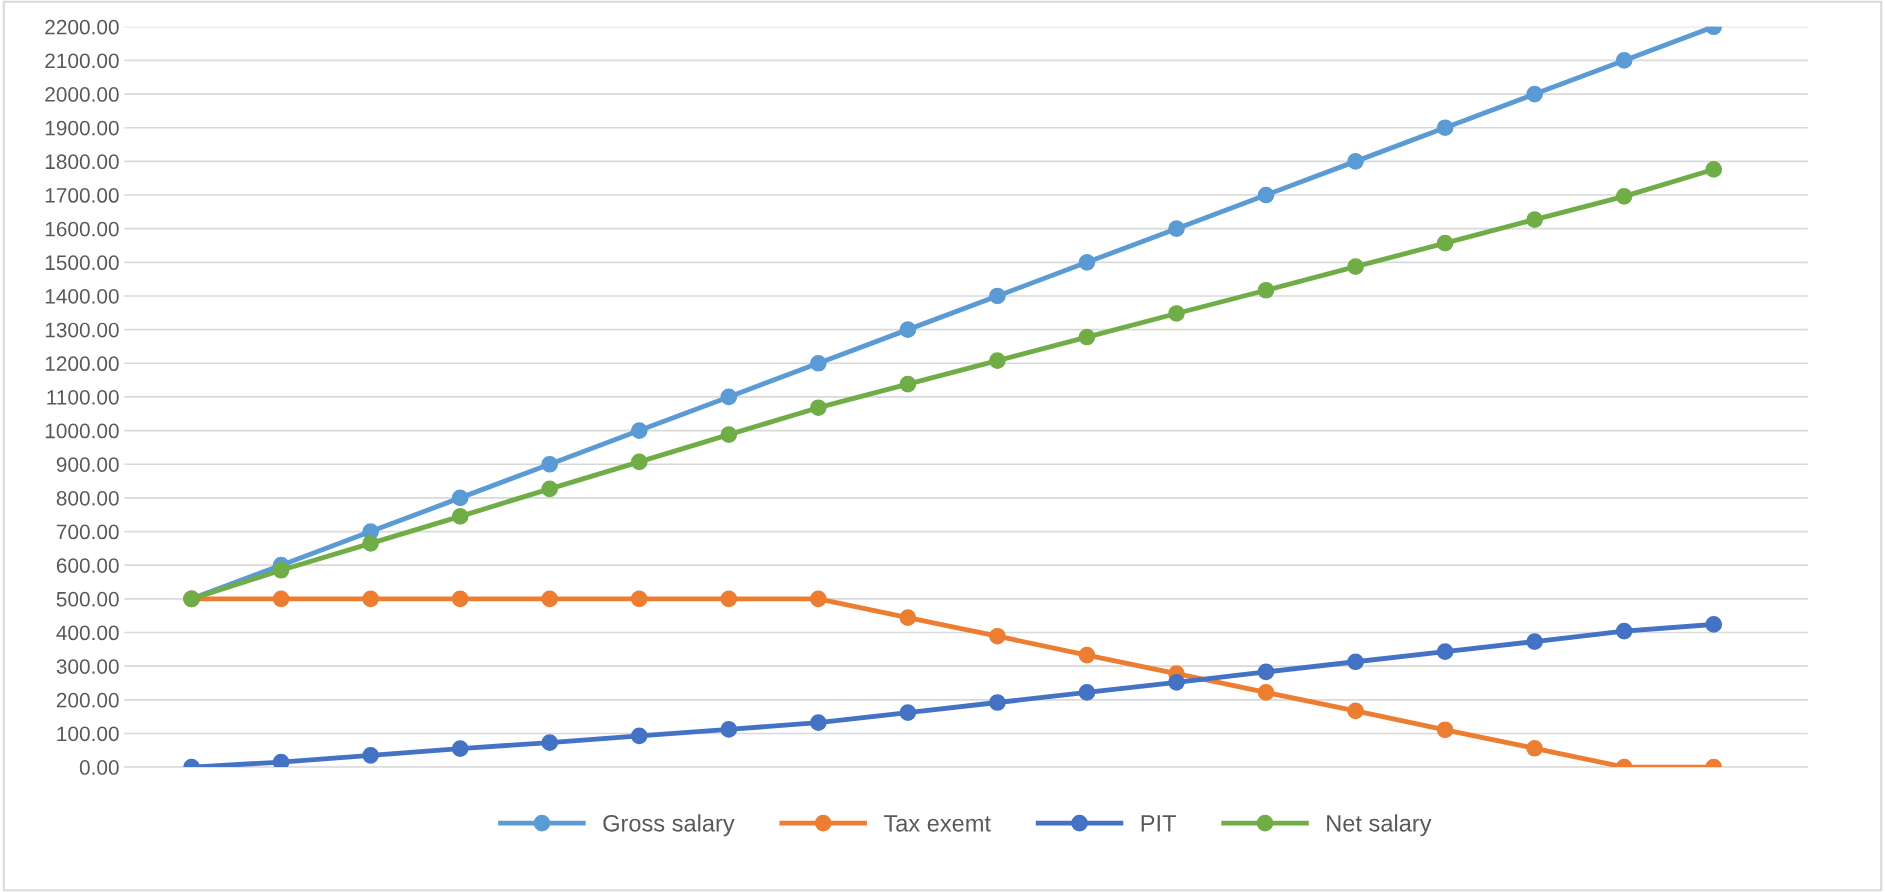  I want to click on y-tick-label: 1200.00, so click(82, 364).